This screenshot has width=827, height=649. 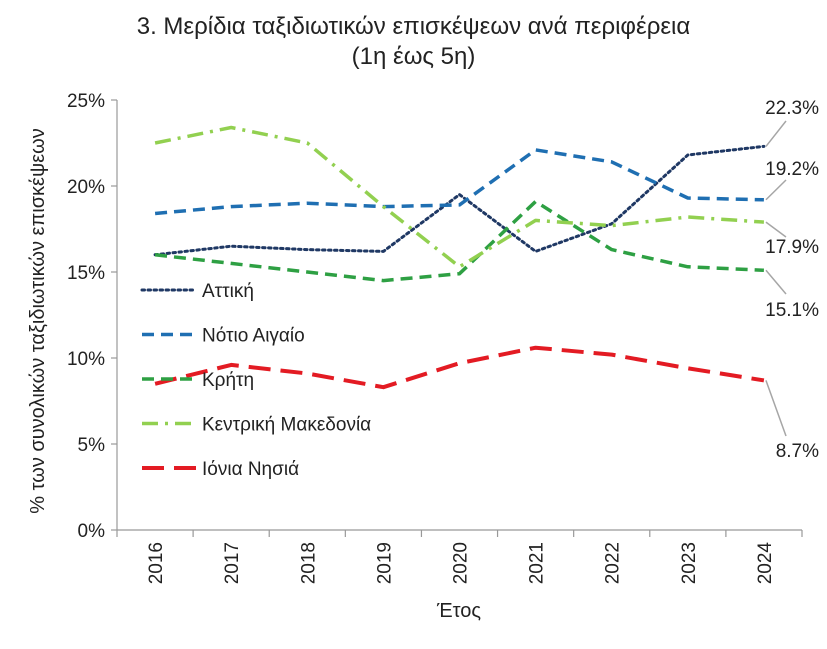 I want to click on end-label: 15.1%, so click(x=792, y=310).